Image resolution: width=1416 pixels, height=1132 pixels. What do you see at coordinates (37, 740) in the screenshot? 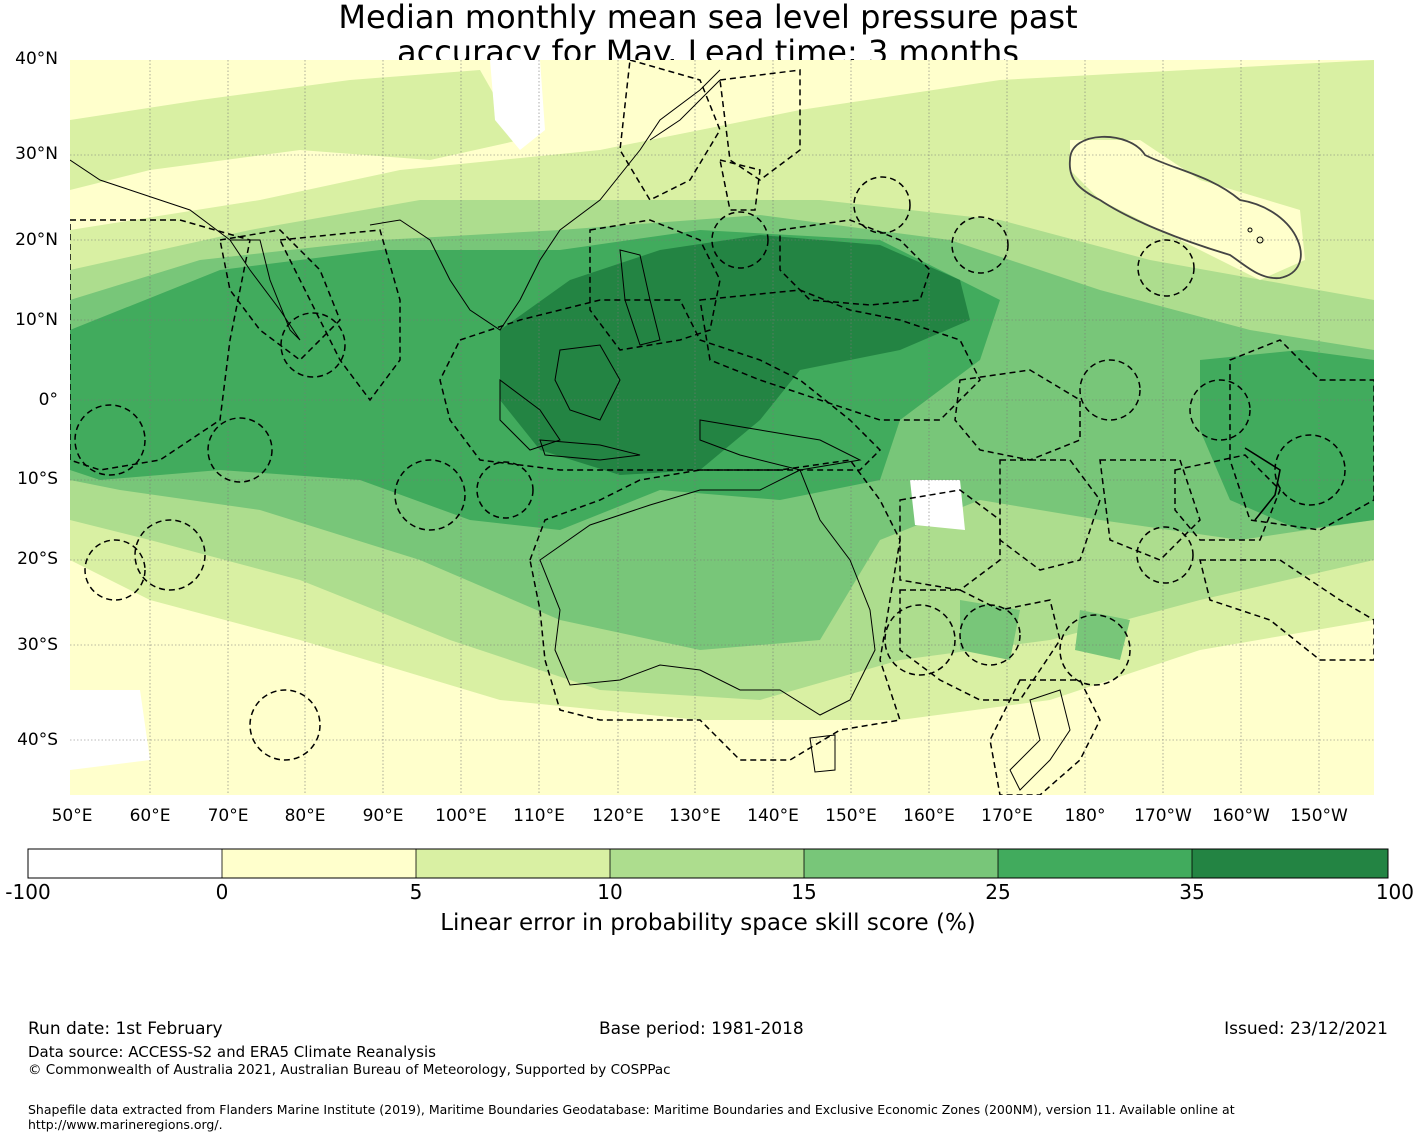
I see `lat-label-40s: 40°S` at bounding box center [37, 740].